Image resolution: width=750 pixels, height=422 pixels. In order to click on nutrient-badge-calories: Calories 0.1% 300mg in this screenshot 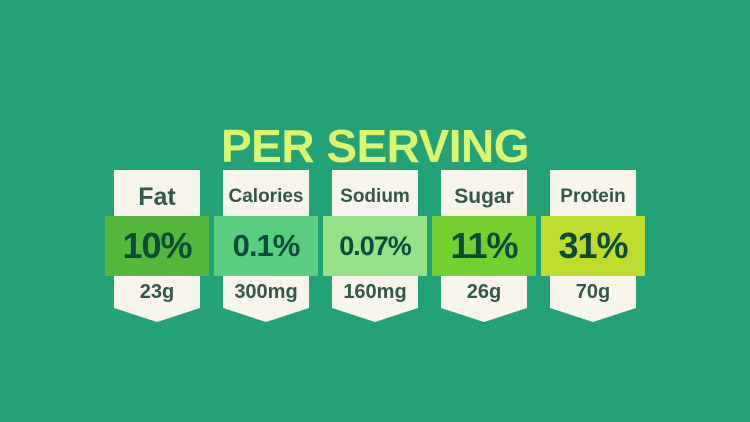, I will do `click(266, 246)`.